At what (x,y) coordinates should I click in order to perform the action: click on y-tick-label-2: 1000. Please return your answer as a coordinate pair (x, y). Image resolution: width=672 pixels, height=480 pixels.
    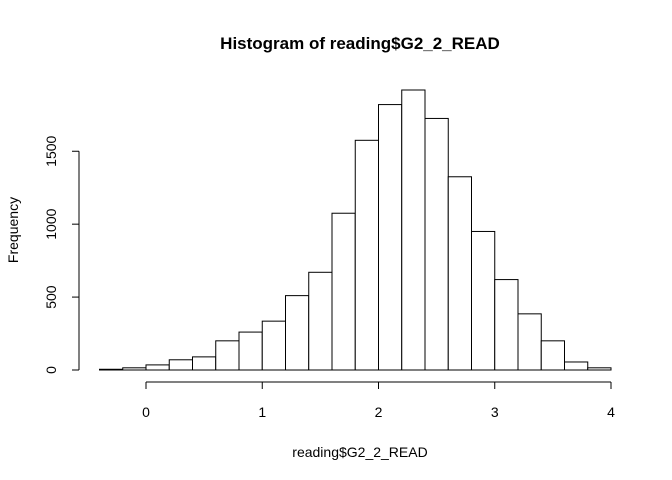
    Looking at the image, I should click on (51, 223).